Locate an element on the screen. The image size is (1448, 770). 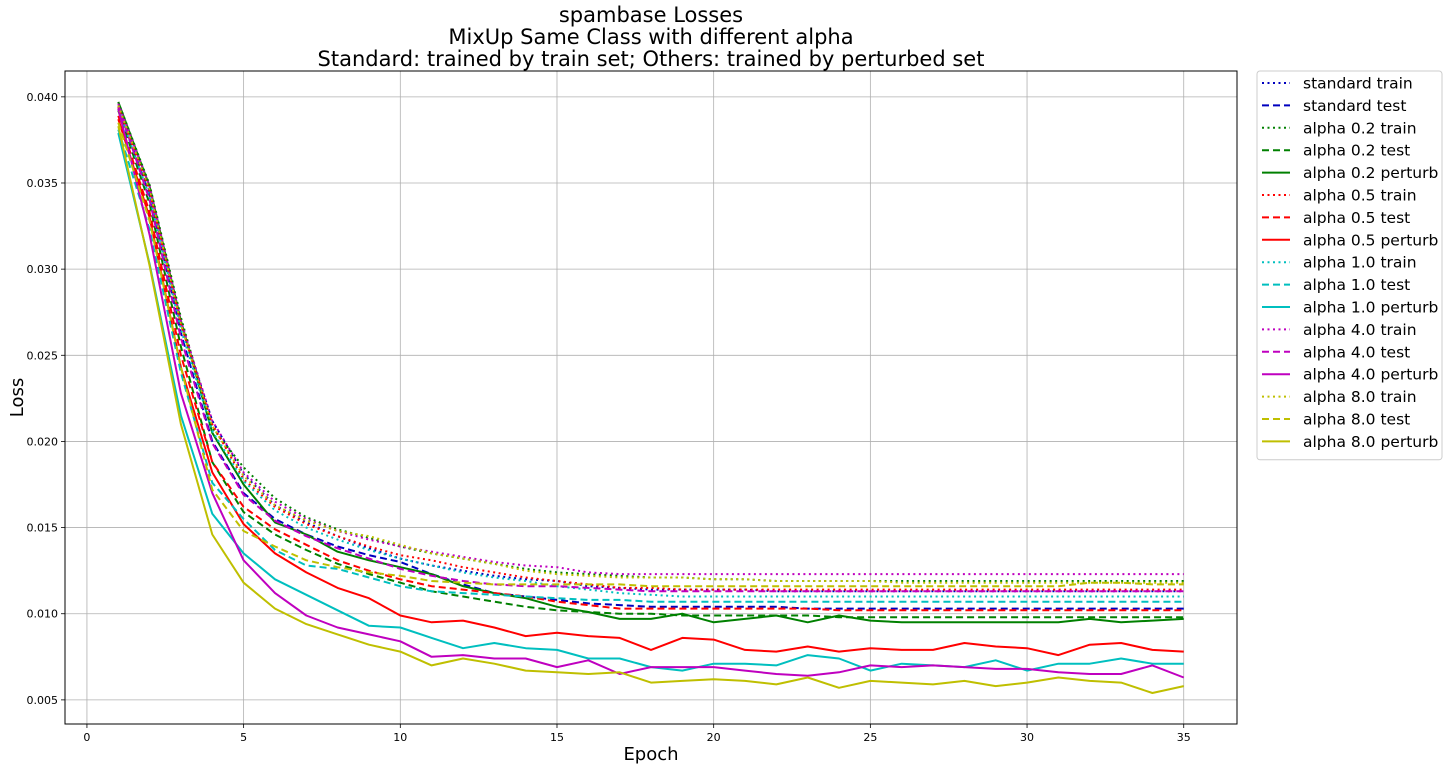
legend-entry: alpha 0.5 perturb is located at coordinates (1370, 240).